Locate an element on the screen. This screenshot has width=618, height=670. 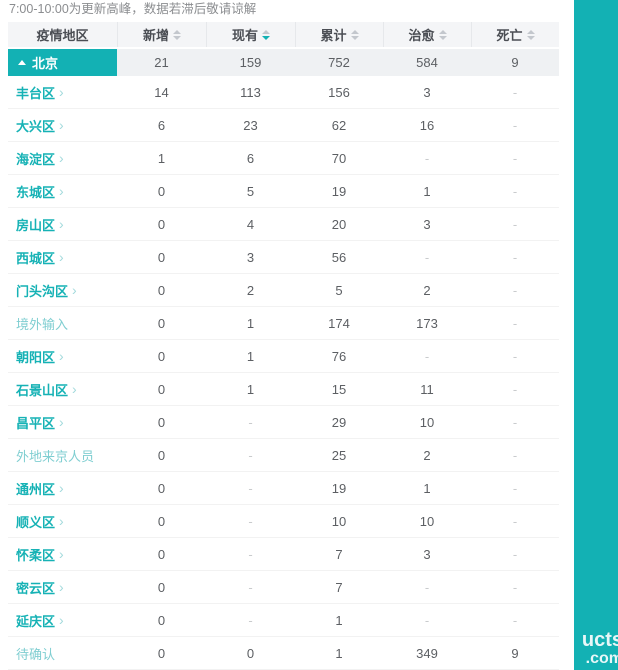
region-cell: 怀柔区 › is located at coordinates (62, 554).